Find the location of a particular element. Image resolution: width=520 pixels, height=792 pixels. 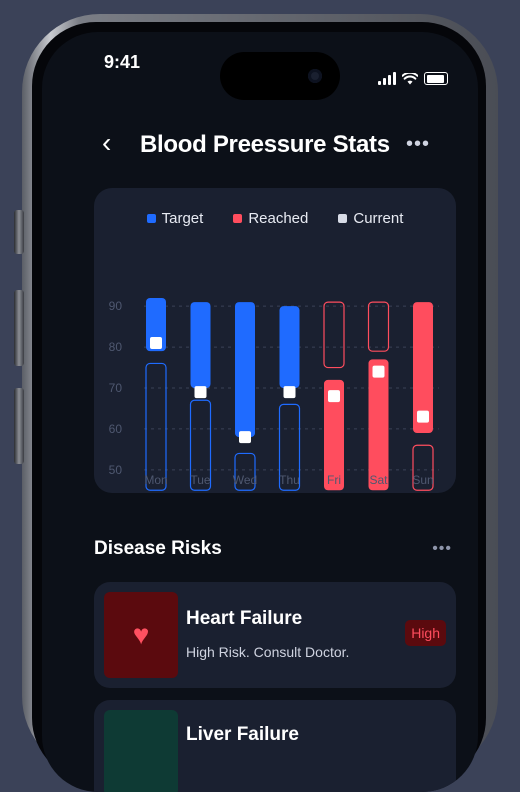

y-tick-label: 80 is located at coordinates (116, 347).